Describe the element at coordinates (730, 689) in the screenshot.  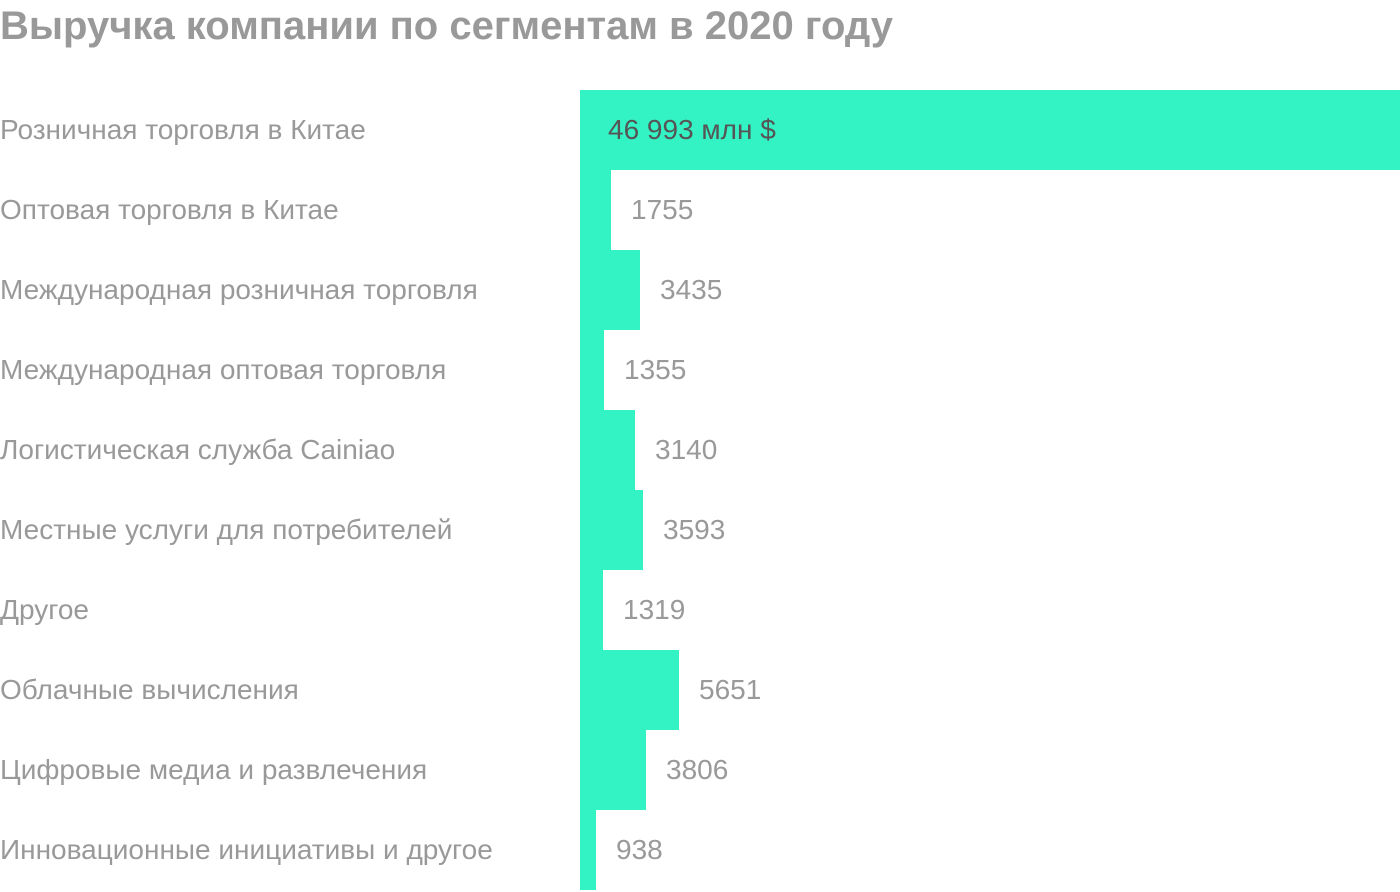
I see `value-label: 5651` at that location.